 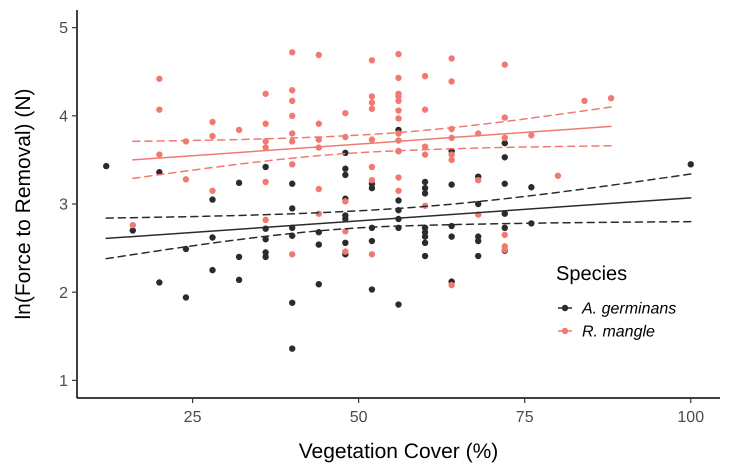 What do you see at coordinates (63, 293) in the screenshot?
I see `y-tick-label: 2` at bounding box center [63, 293].